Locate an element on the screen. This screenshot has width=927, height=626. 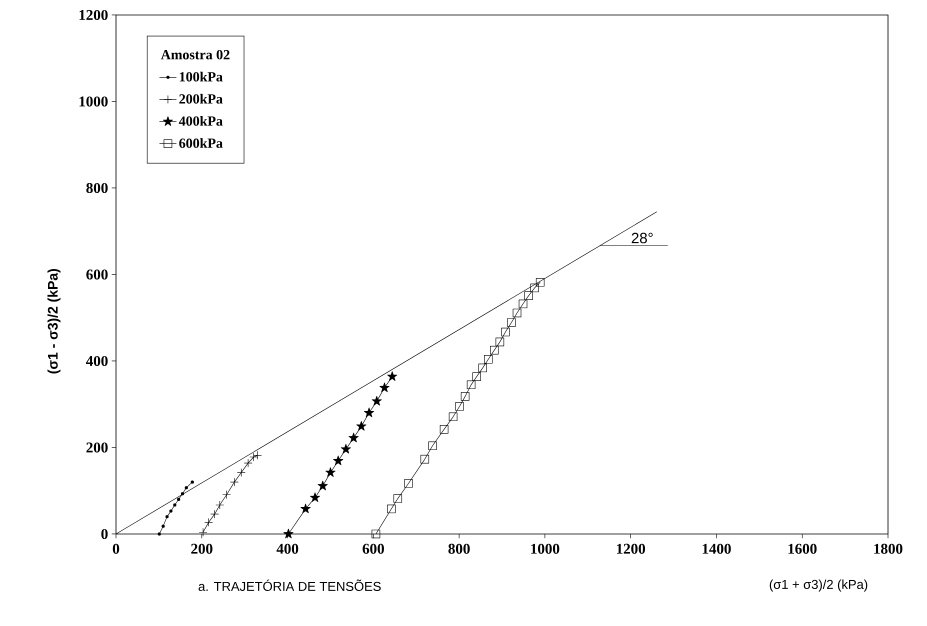
x-tick-label: 200 is located at coordinates (201, 549).